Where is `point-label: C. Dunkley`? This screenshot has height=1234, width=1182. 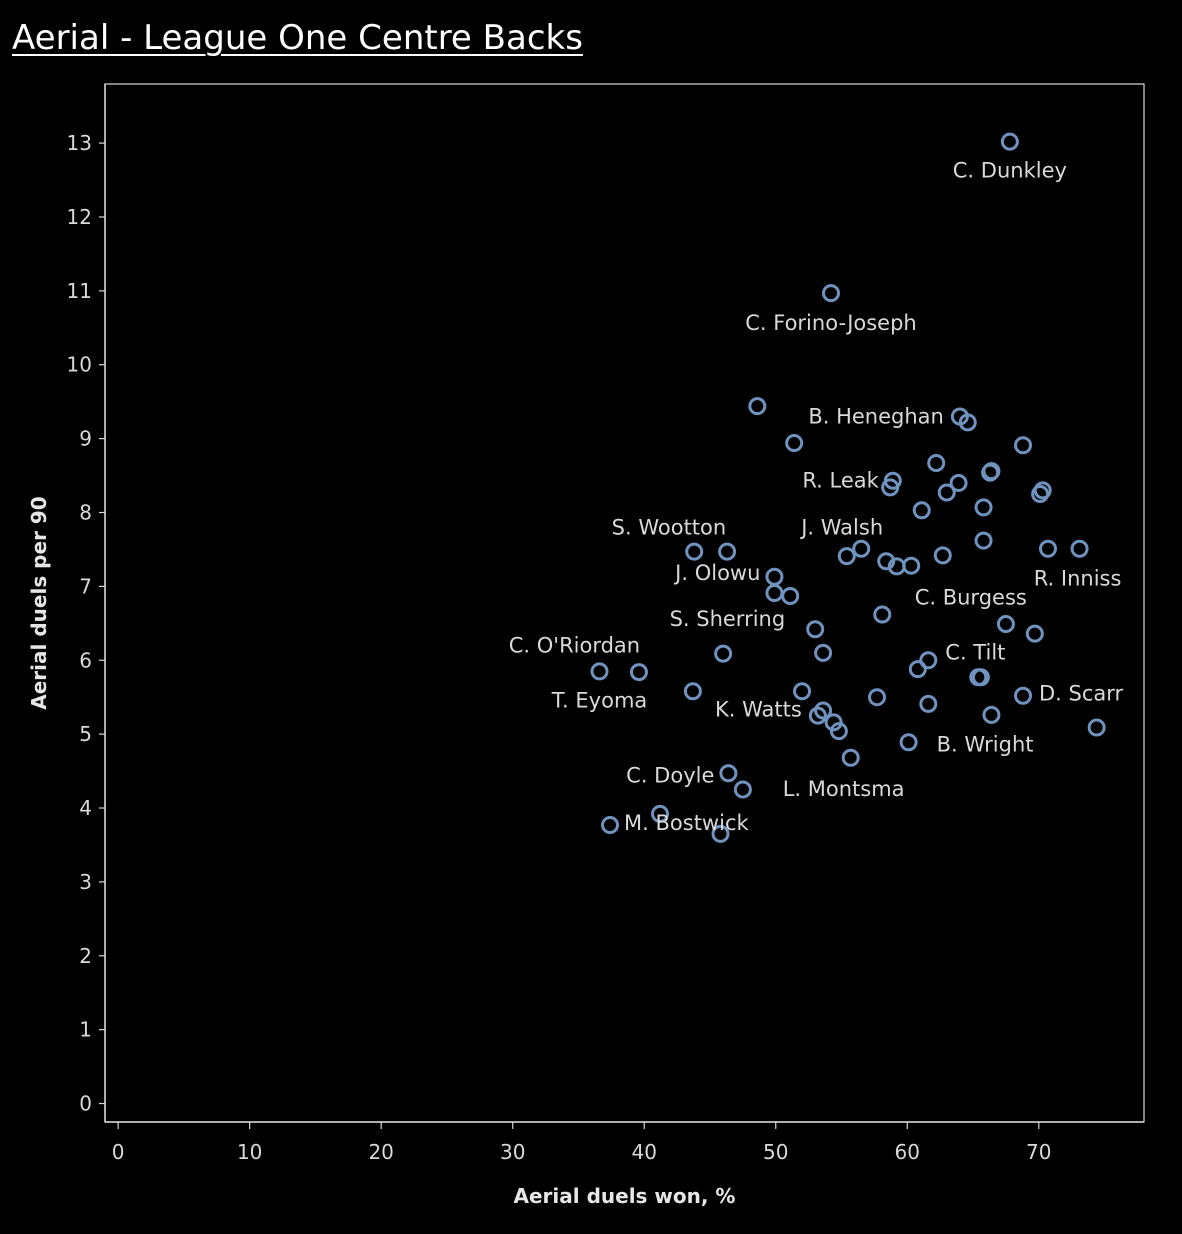
point-label: C. Dunkley is located at coordinates (1010, 171).